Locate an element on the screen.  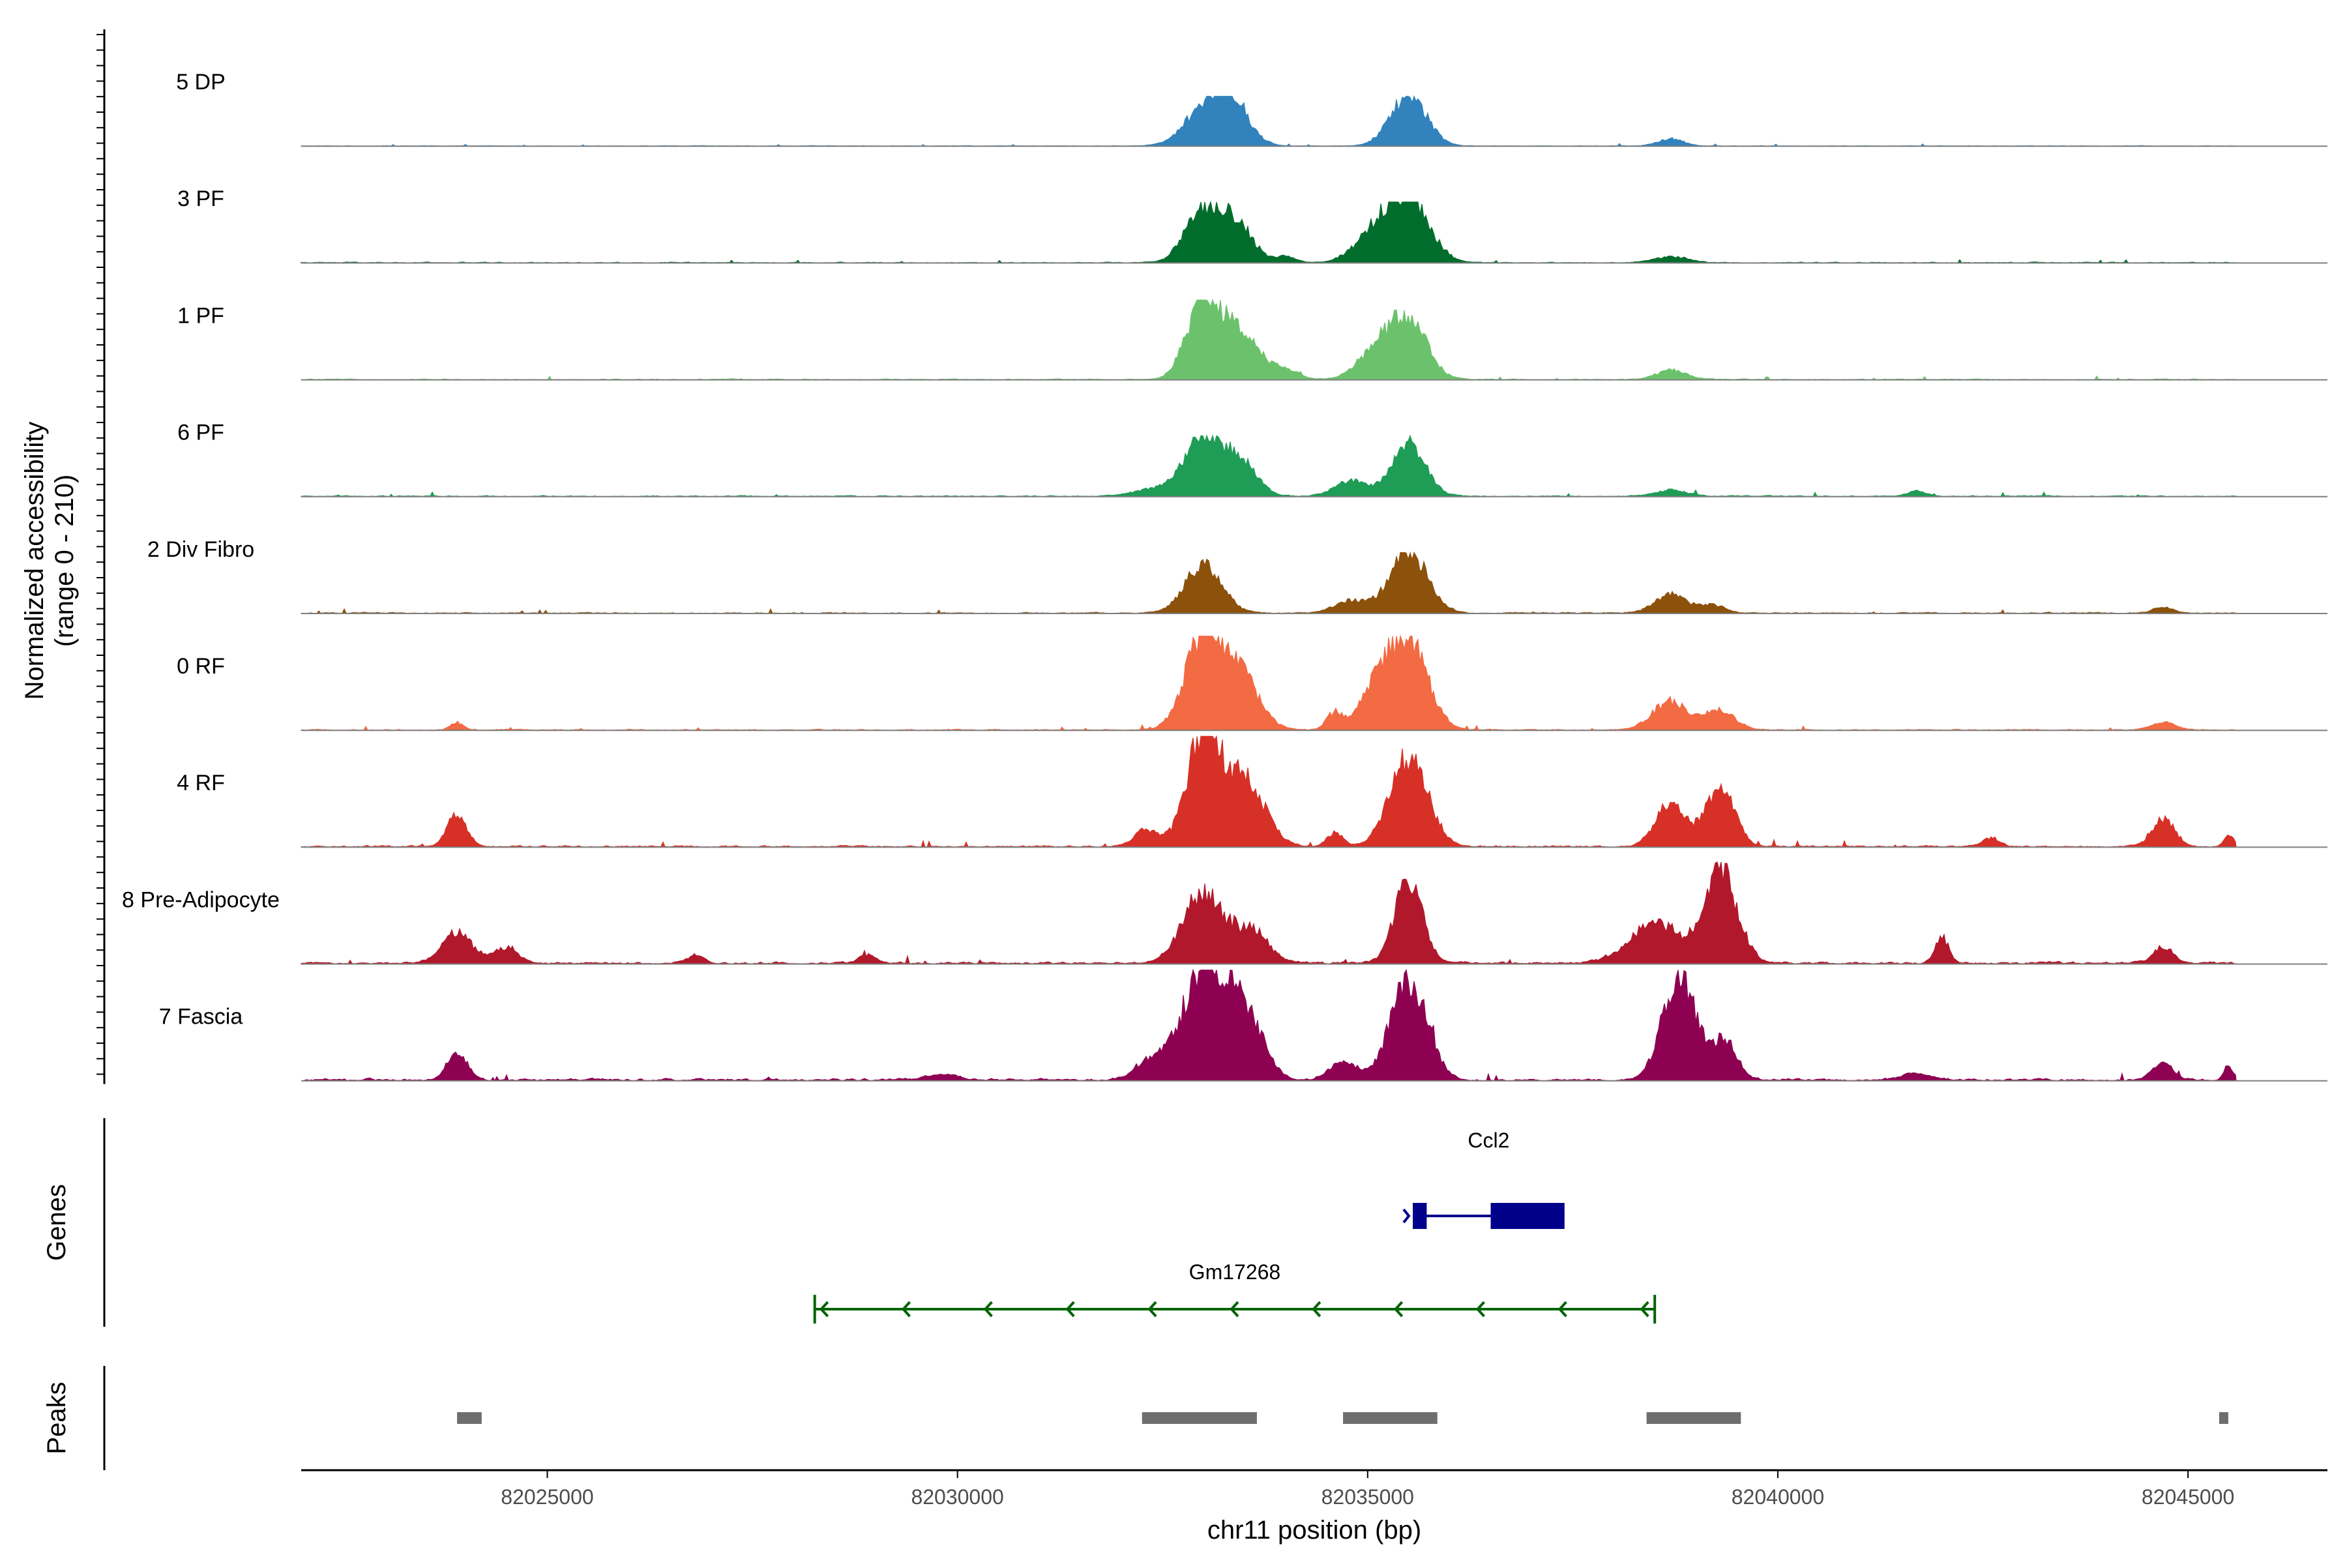
coverage-y-axis: Normalized accessibility(range 0 - 210) is located at coordinates (63, 556).